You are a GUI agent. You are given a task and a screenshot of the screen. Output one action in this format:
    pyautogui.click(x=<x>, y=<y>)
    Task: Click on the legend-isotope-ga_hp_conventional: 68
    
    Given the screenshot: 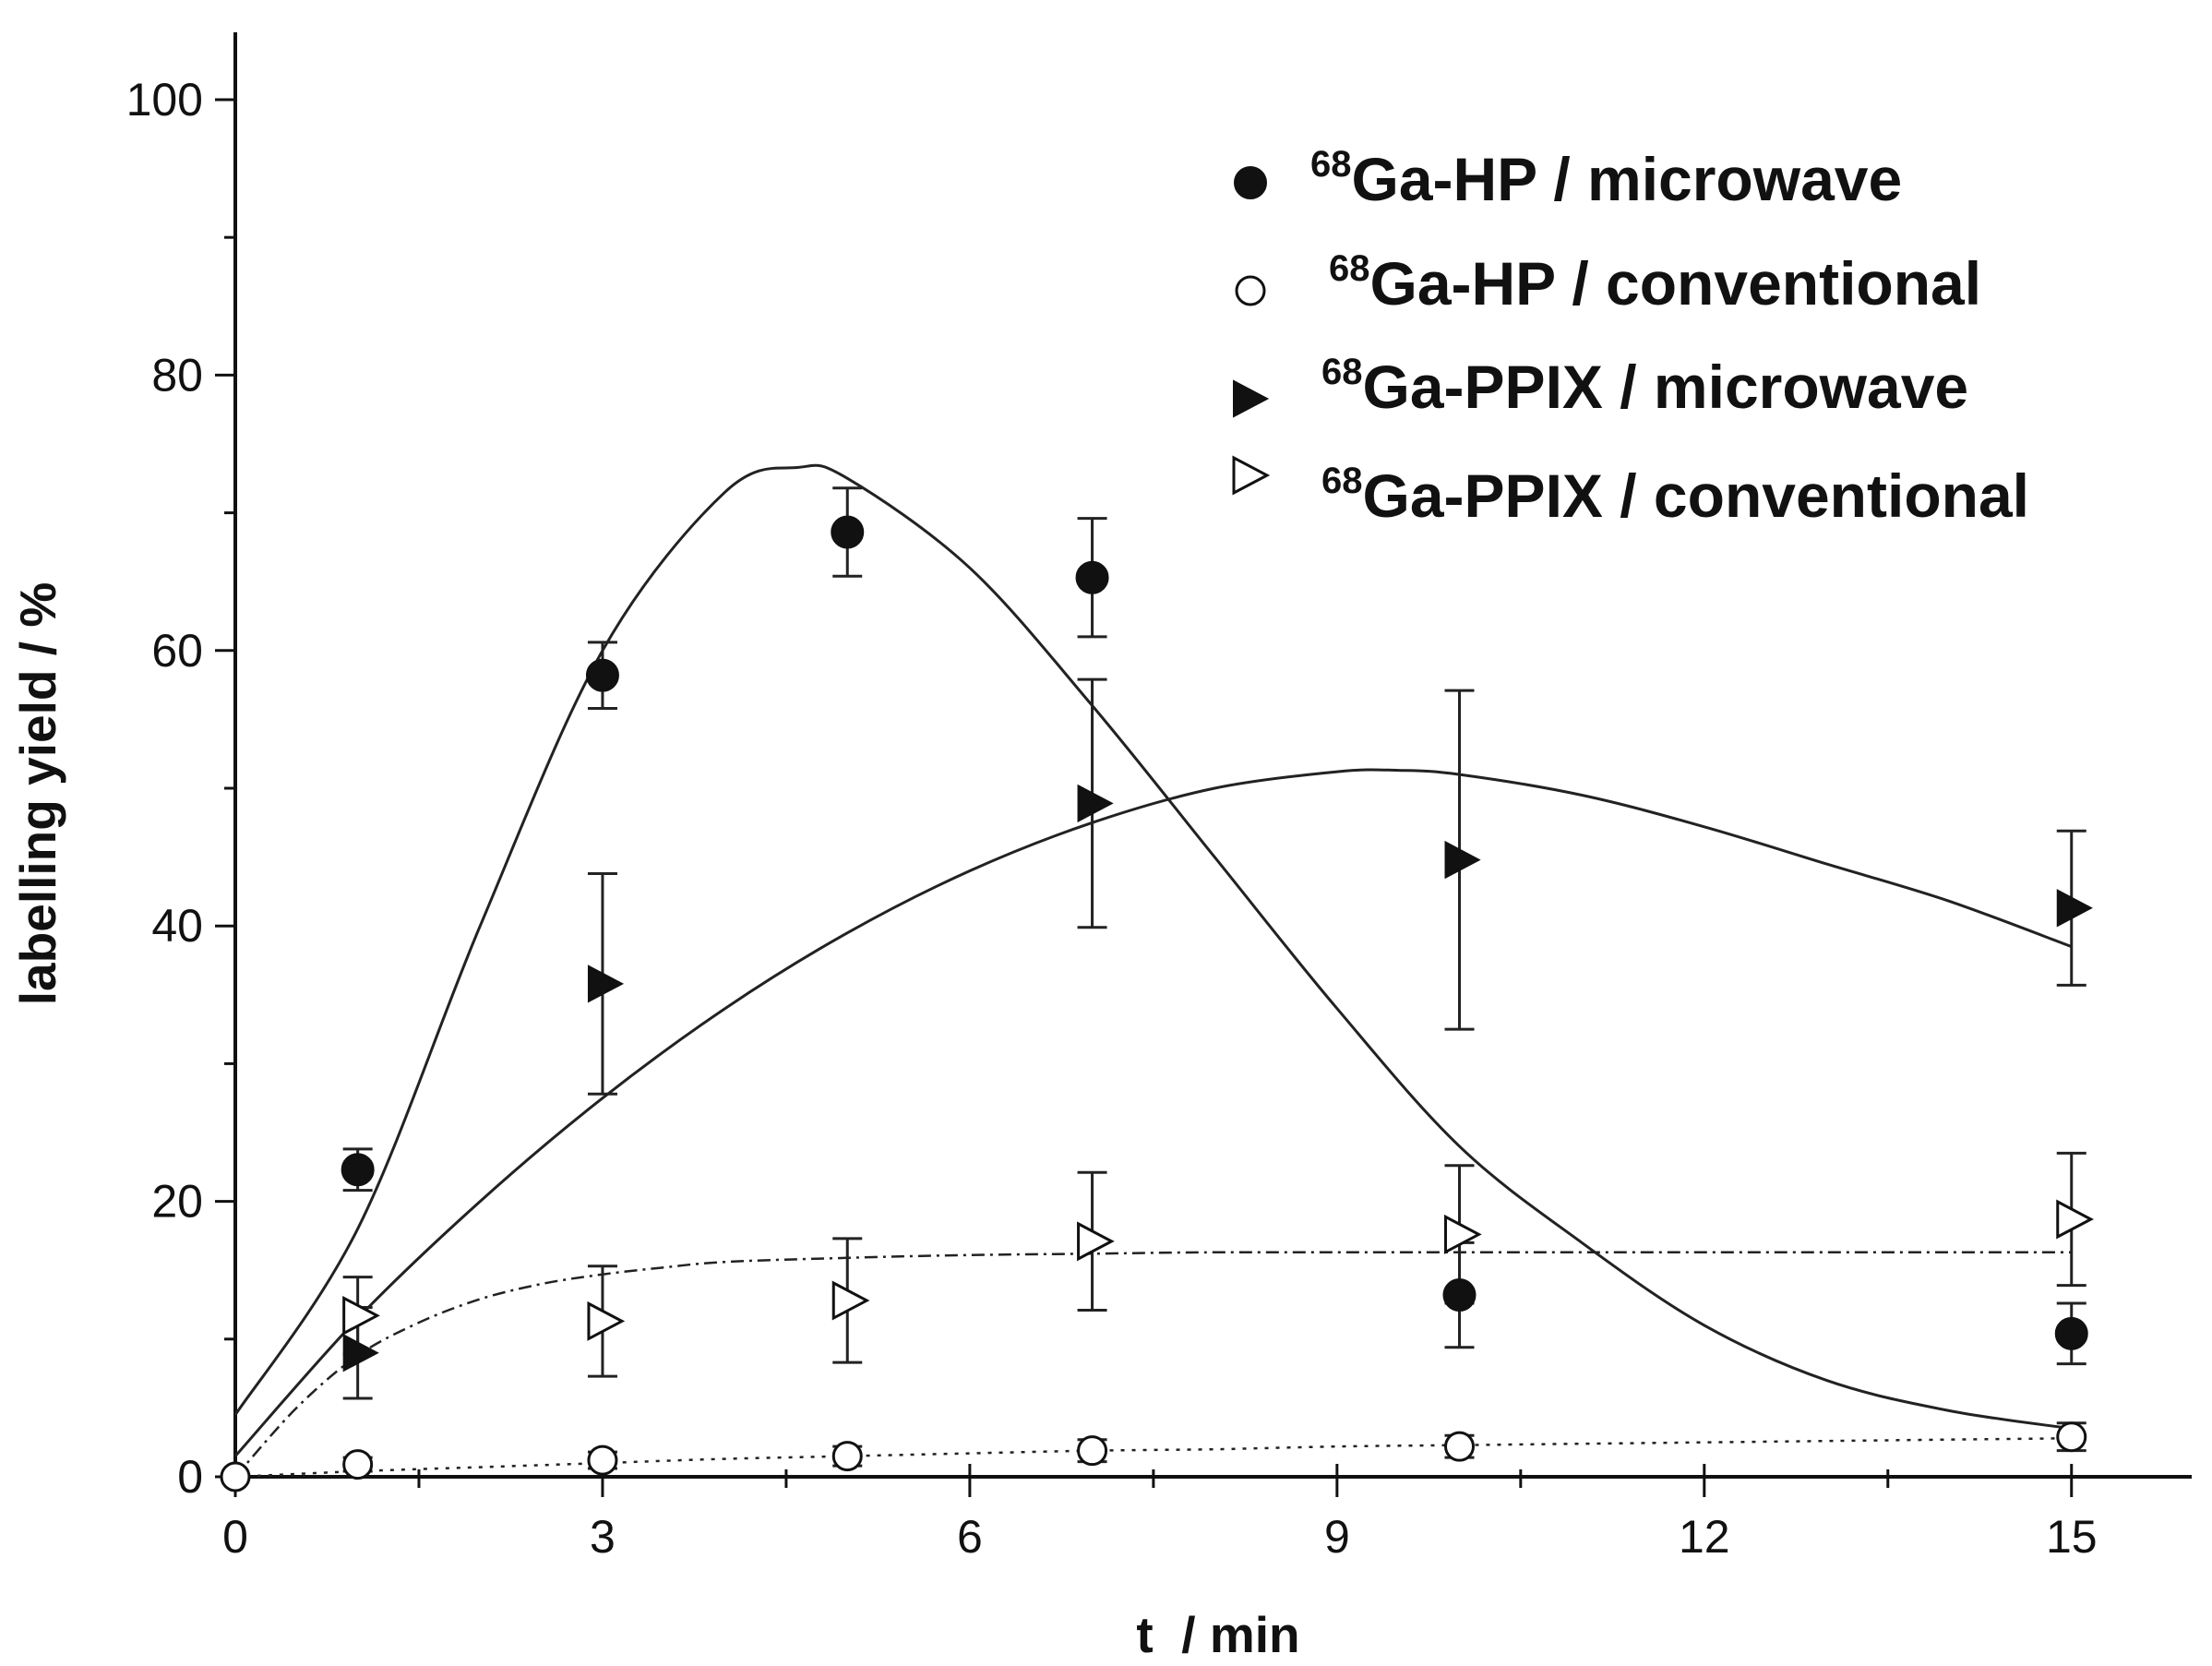 What is the action you would take?
    pyautogui.click(x=1349, y=268)
    